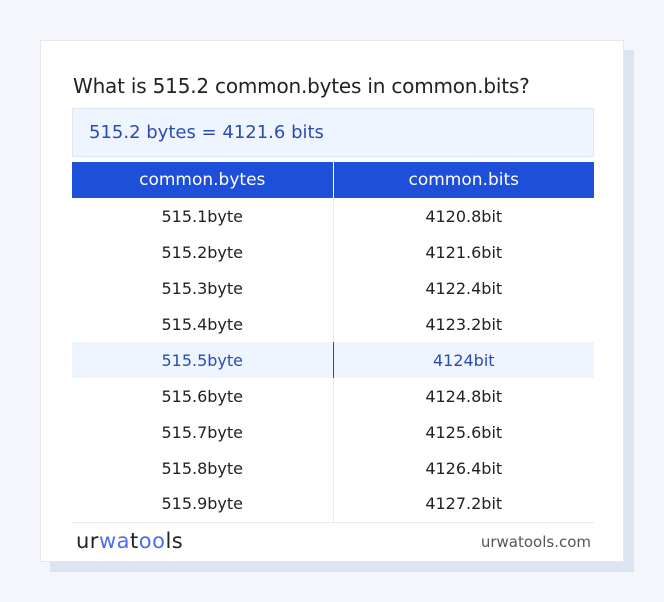  What do you see at coordinates (463, 180) in the screenshot?
I see `column-header: common.bits` at bounding box center [463, 180].